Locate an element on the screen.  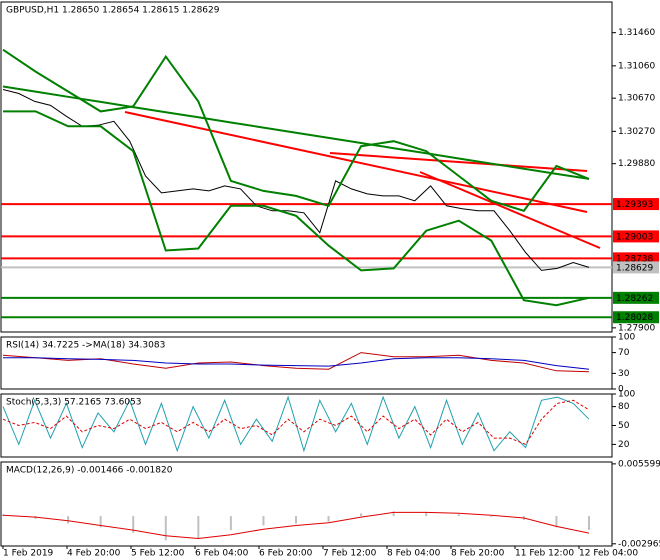
x-tick-label: 8 Feb 04:00 is located at coordinates (414, 554).